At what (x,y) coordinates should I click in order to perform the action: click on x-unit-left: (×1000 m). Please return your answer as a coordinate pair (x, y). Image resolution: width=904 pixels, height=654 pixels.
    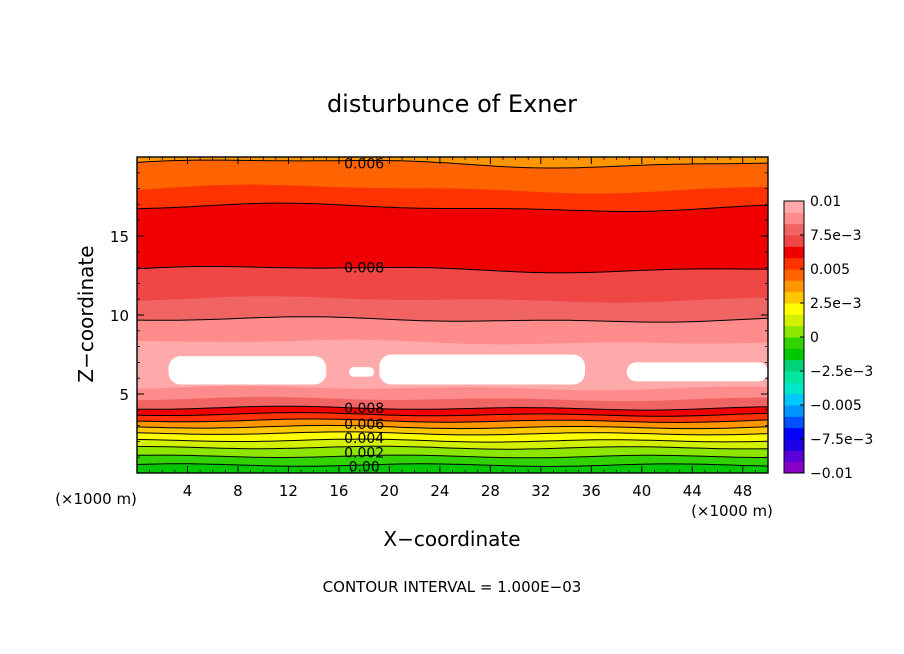
    Looking at the image, I should click on (96, 499).